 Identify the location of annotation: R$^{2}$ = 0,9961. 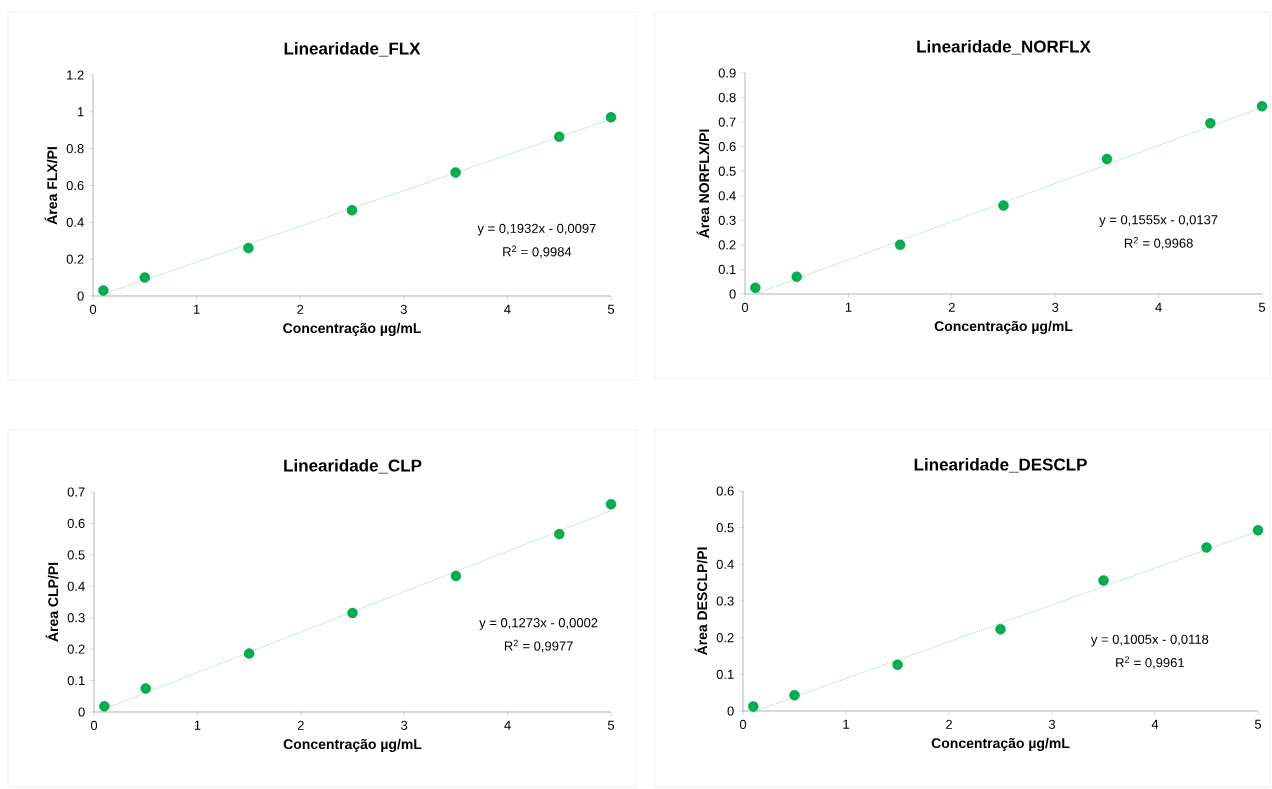
(1150, 662).